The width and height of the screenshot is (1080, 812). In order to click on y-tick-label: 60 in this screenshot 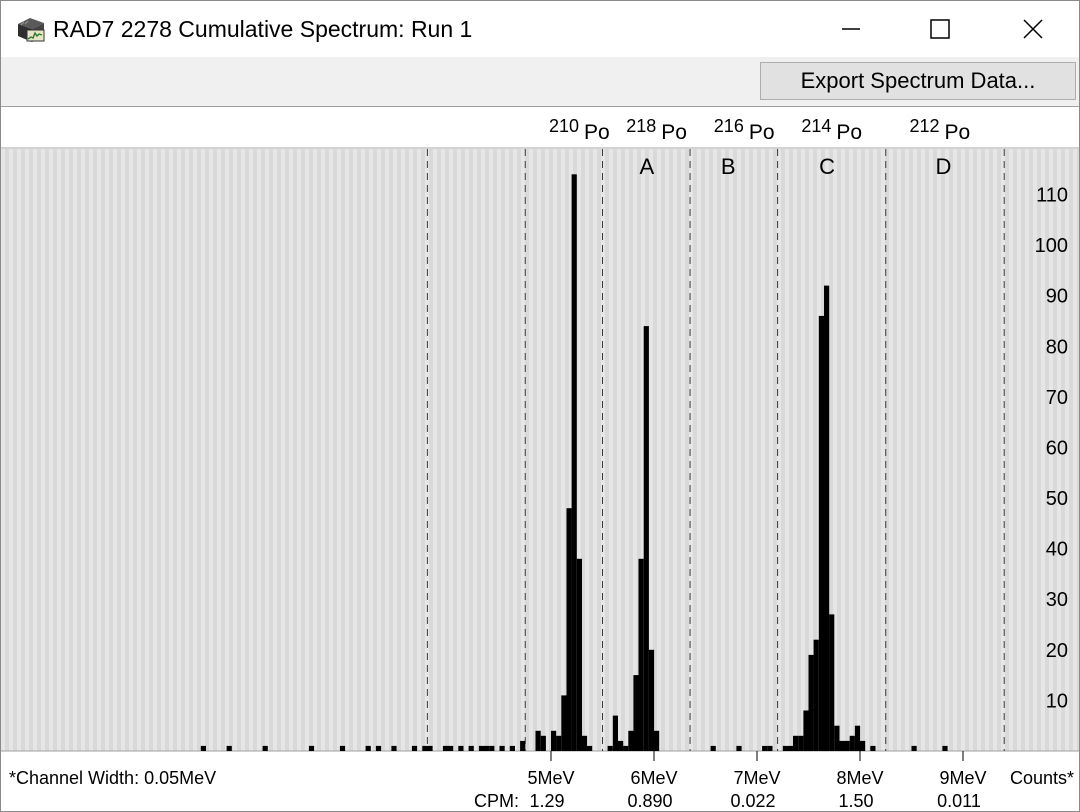, I will do `click(1057, 448)`.